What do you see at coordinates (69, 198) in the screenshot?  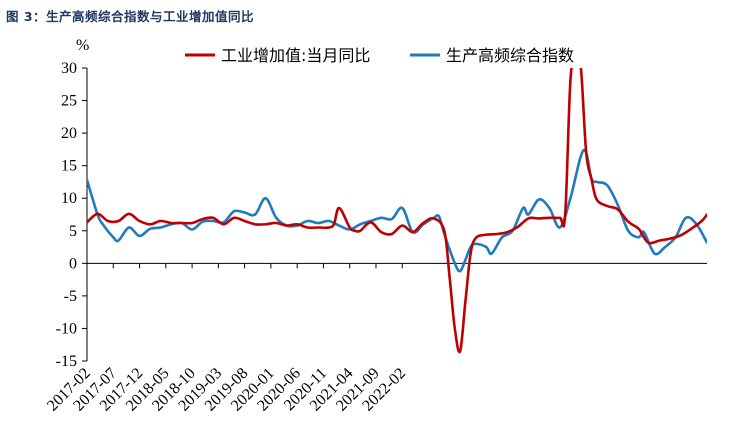 I see `y-tick-label: 10` at bounding box center [69, 198].